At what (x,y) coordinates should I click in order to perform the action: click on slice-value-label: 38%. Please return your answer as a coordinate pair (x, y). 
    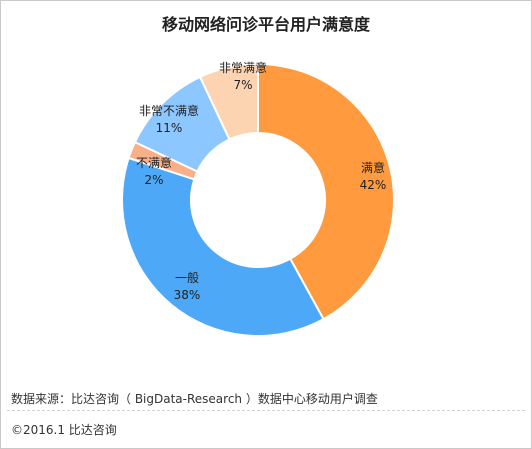
    Looking at the image, I should click on (187, 295).